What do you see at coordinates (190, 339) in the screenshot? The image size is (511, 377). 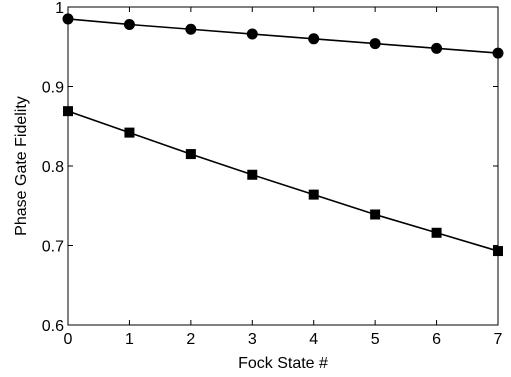 I see `x-tick-label: 2` at bounding box center [190, 339].